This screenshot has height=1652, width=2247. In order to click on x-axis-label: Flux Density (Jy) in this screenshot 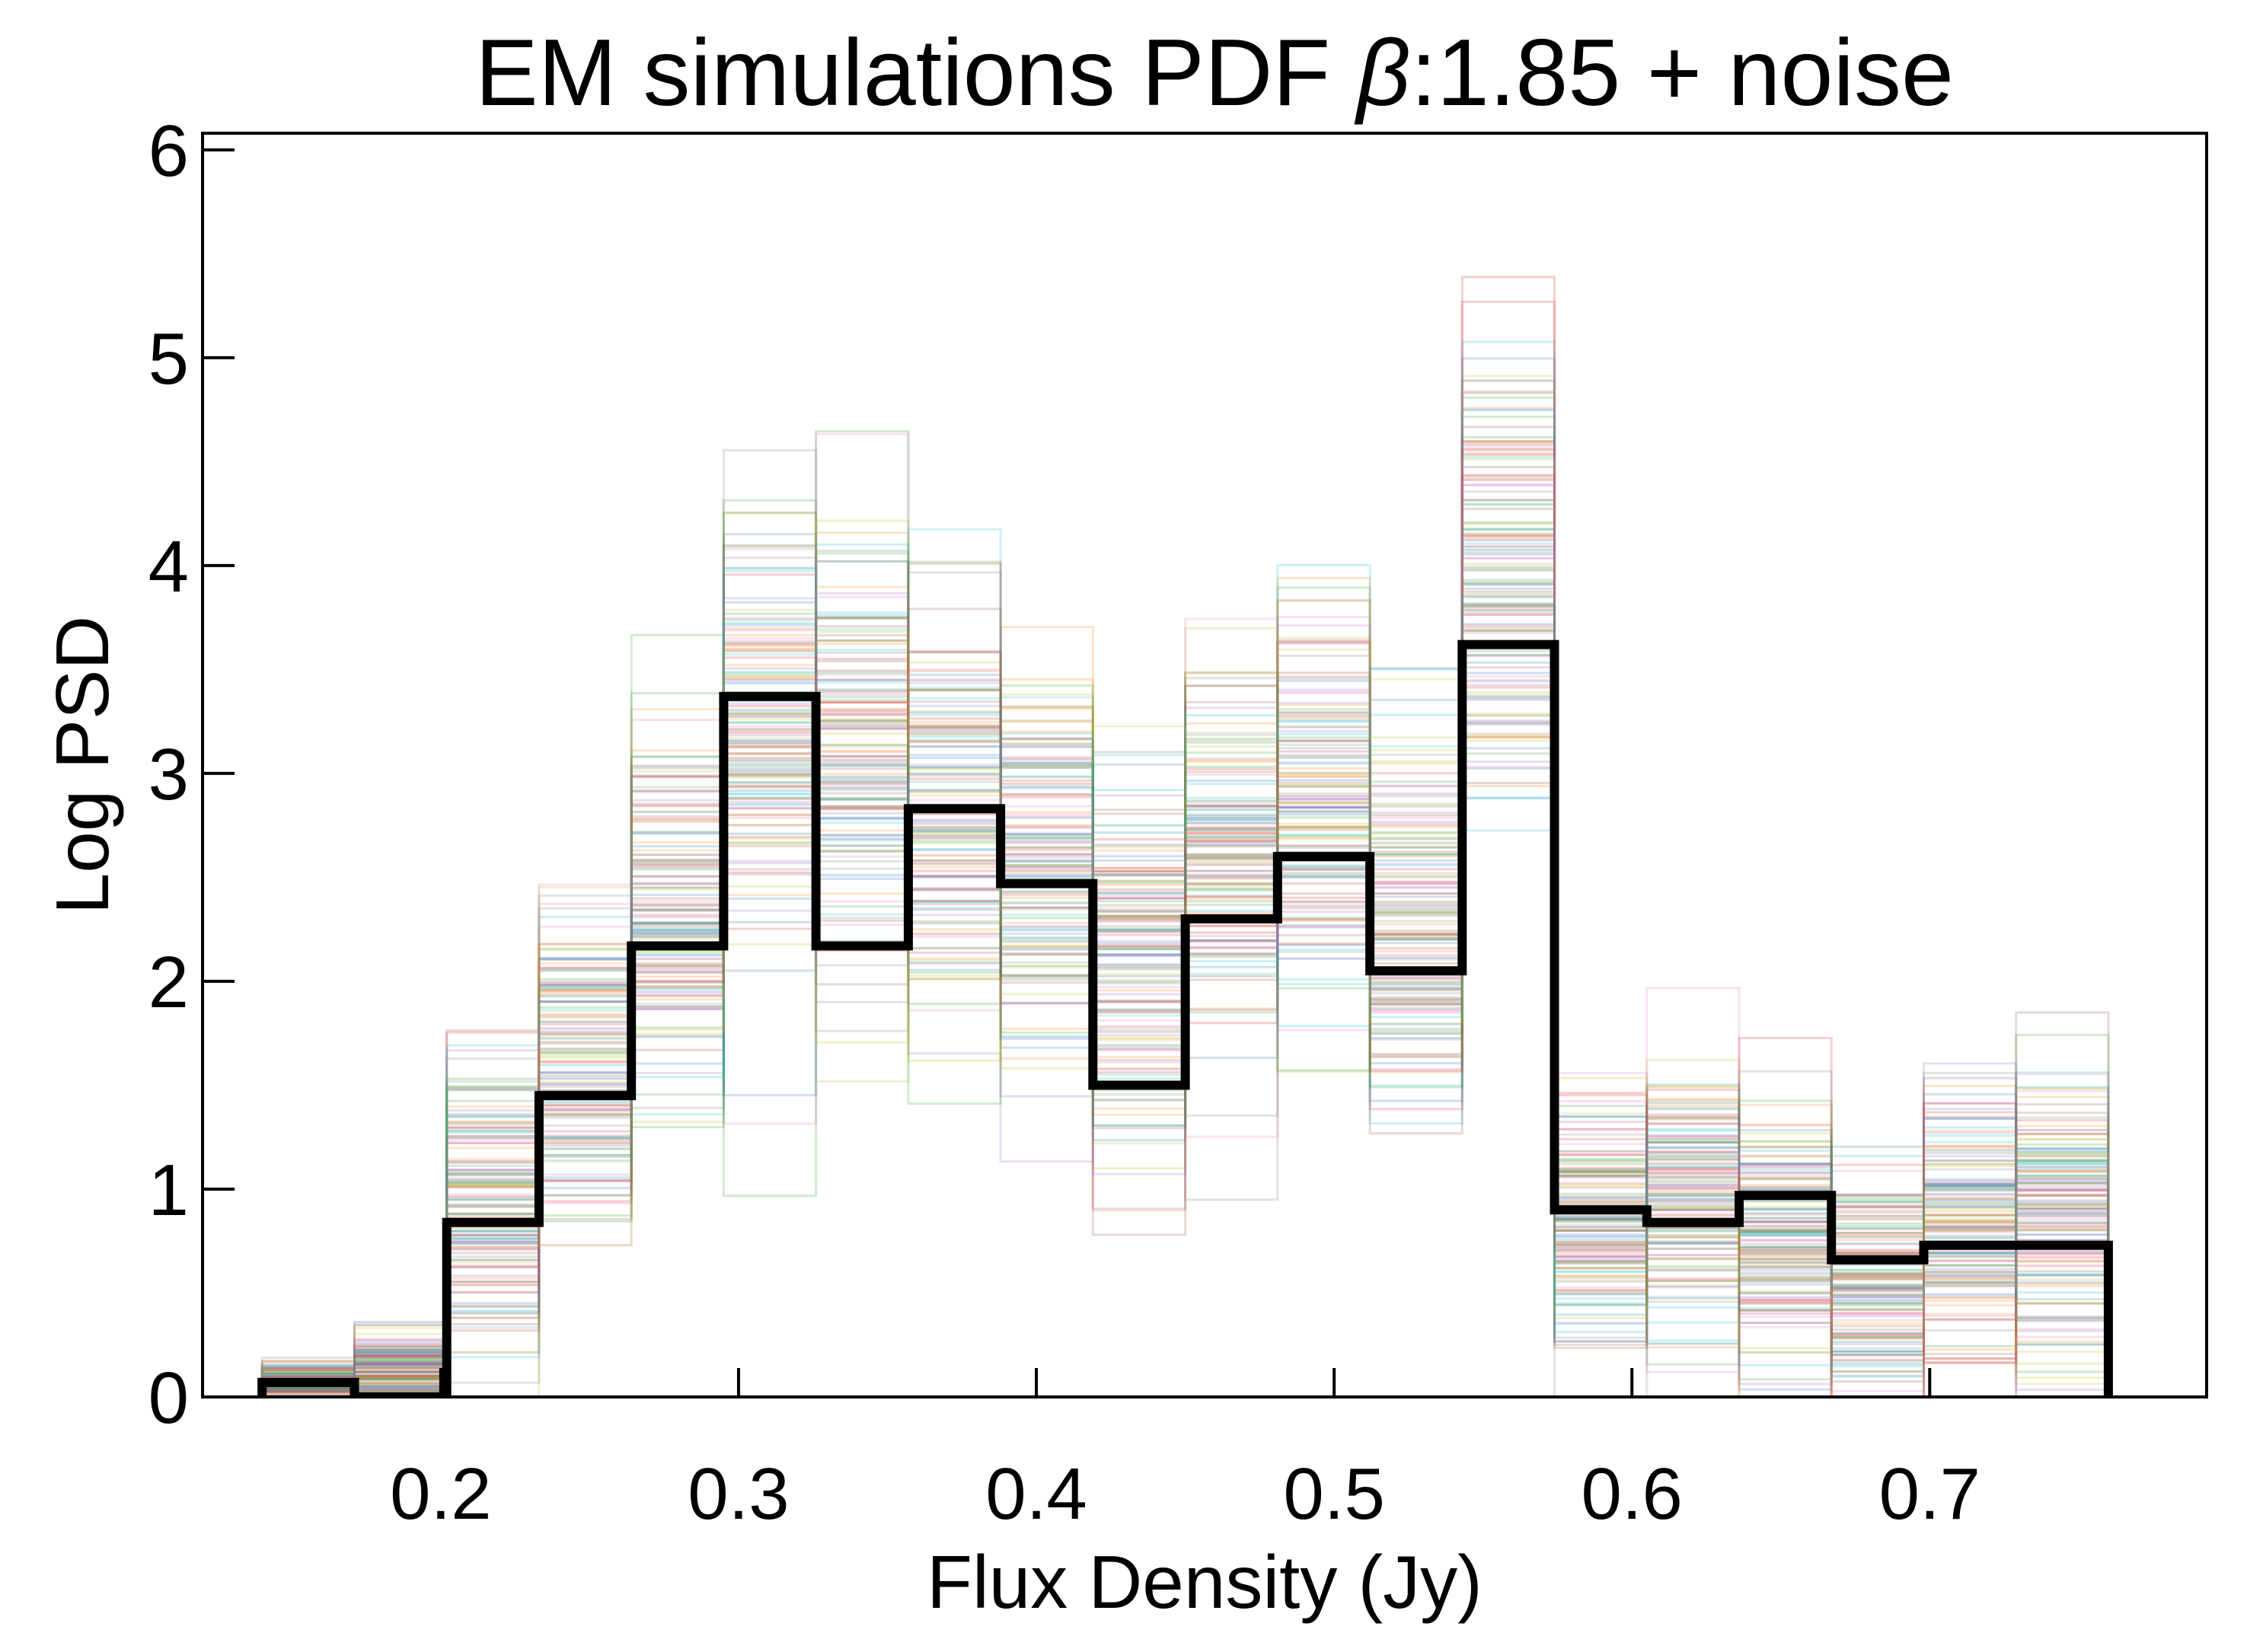, I will do `click(1205, 1582)`.